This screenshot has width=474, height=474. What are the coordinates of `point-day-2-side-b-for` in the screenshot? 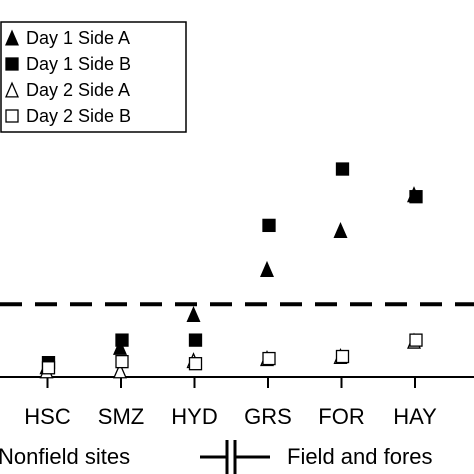 It's located at (342, 356).